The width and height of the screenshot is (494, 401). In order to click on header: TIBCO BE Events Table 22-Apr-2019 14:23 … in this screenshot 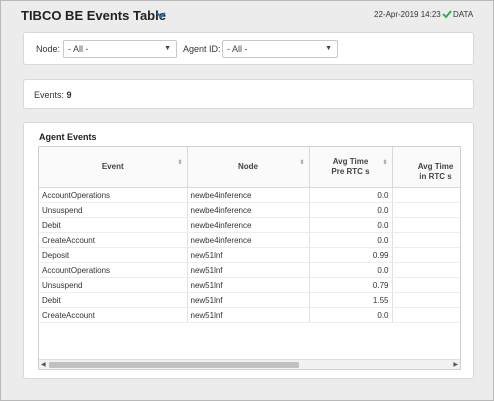, I will do `click(247, 15)`.